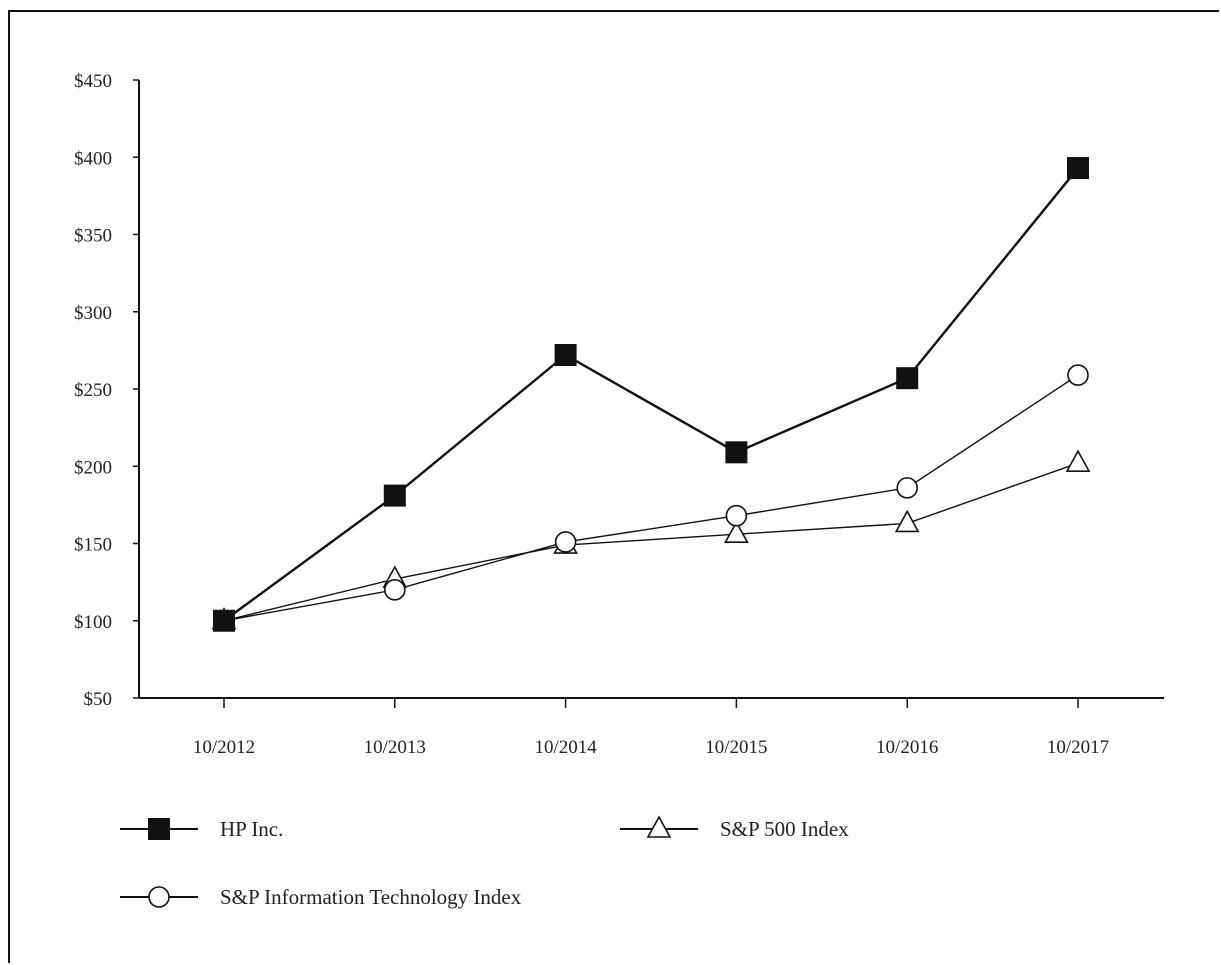  Describe the element at coordinates (93, 158) in the screenshot. I see `y-tick-label: $400` at that location.